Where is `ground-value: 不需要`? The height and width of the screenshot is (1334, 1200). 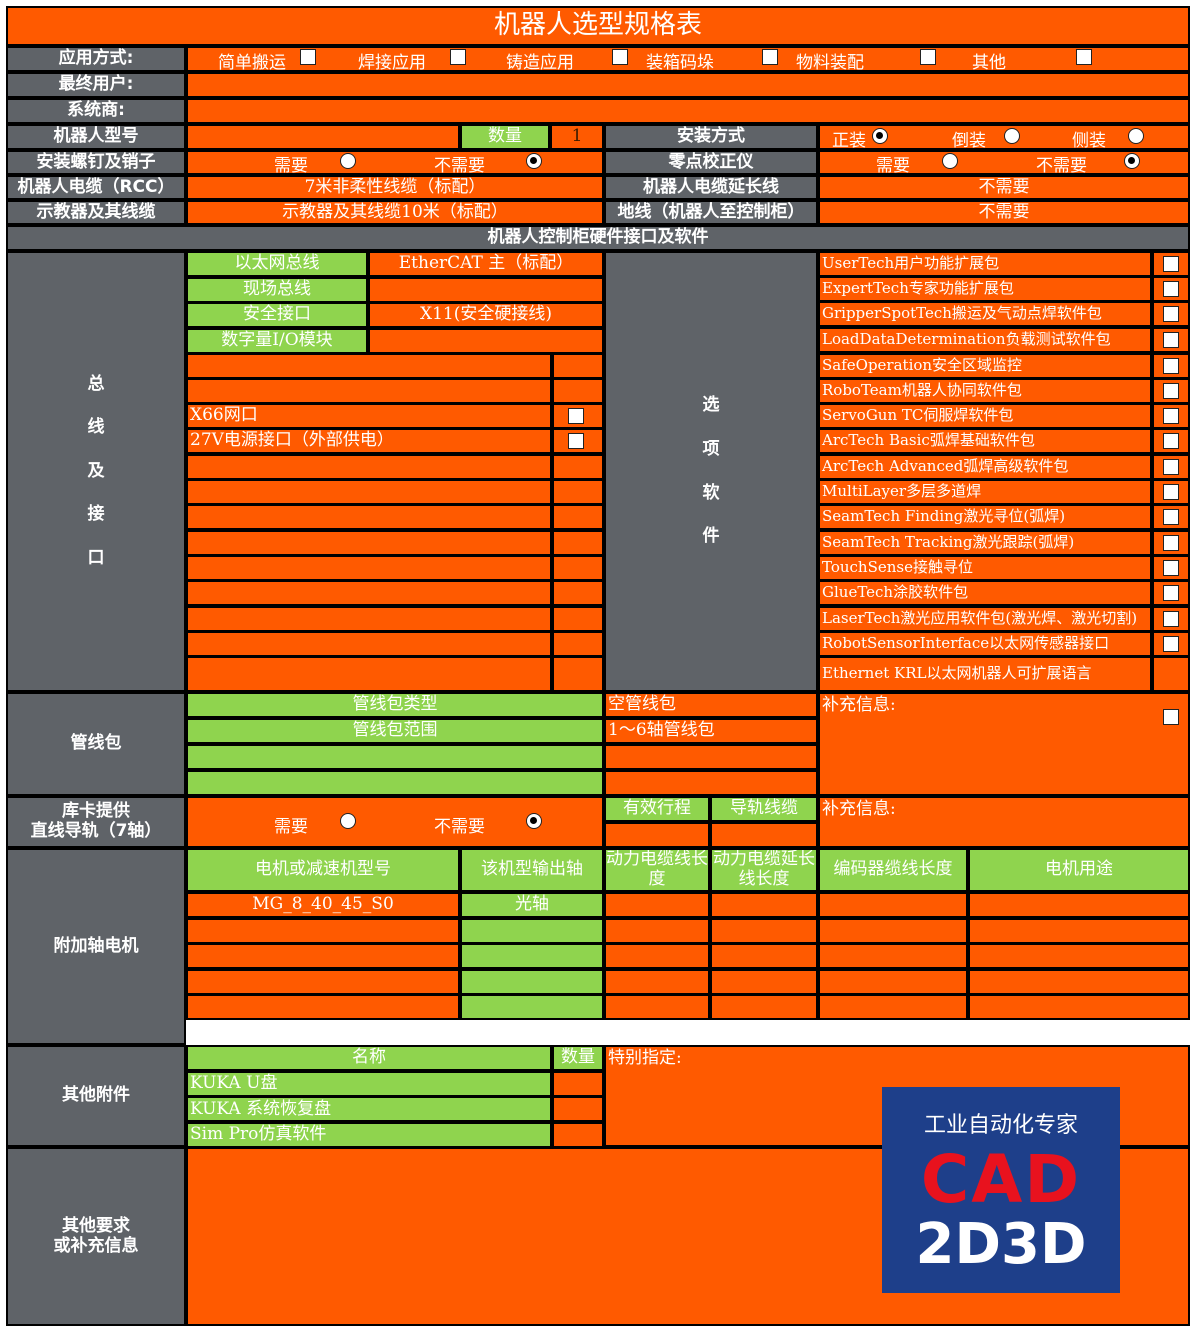 ground-value: 不需要 is located at coordinates (1004, 212).